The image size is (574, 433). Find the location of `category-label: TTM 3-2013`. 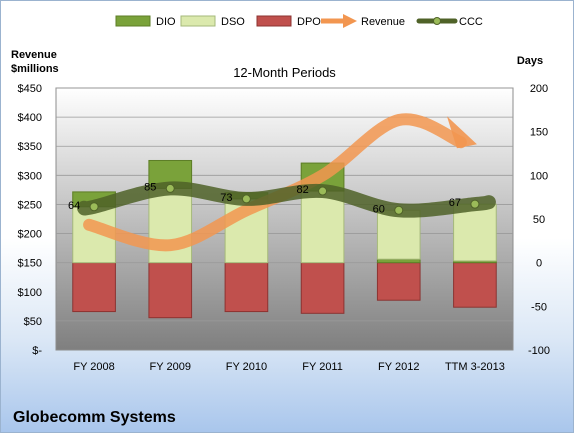

category-label: TTM 3-2013 is located at coordinates (475, 367).